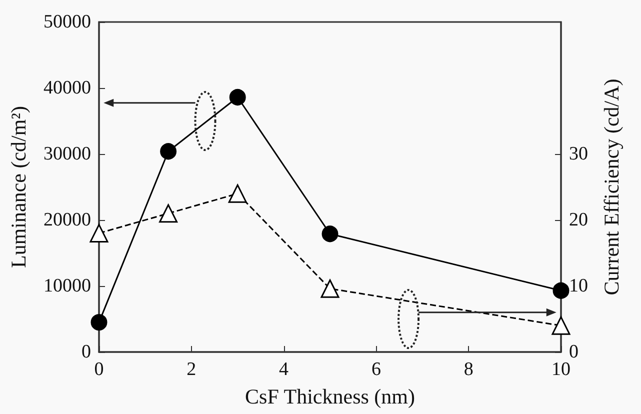  What do you see at coordinates (67, 286) in the screenshot?
I see `y-tick-label: 10000` at bounding box center [67, 286].